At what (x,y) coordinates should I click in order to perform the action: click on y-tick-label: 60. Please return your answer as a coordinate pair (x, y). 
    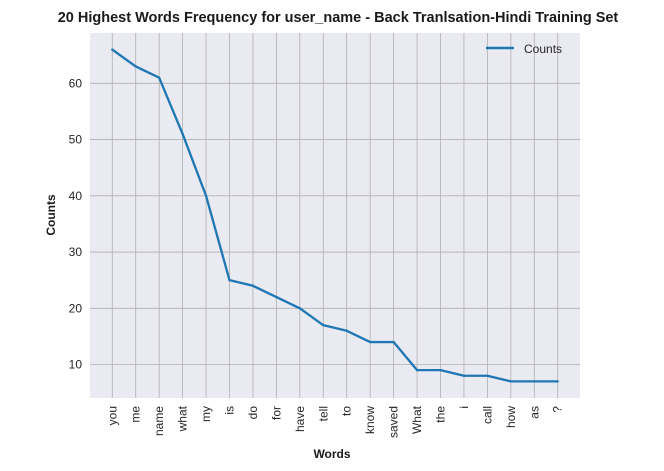
    Looking at the image, I should click on (76, 83).